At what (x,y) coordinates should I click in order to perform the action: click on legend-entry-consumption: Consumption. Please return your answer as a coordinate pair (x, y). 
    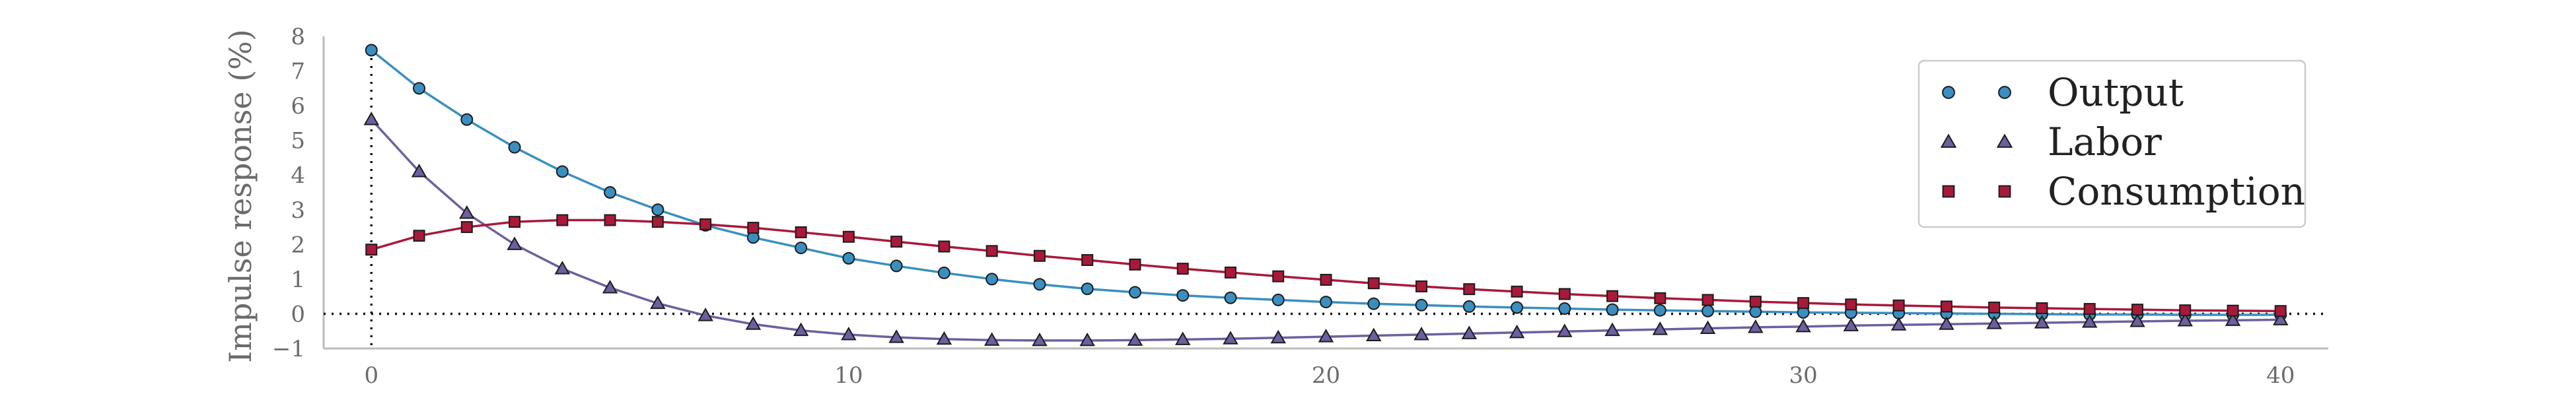
    Looking at the image, I should click on (2123, 191).